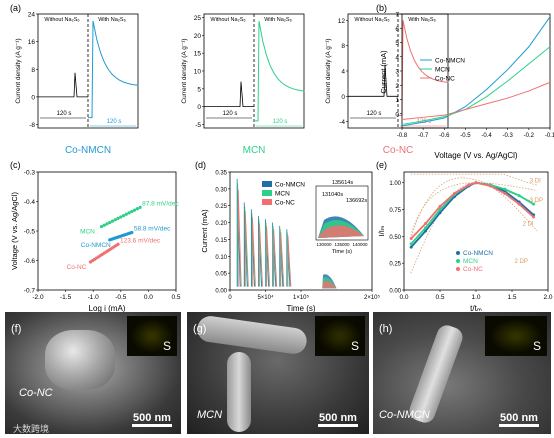 The image size is (554, 438). What do you see at coordinates (381, 230) in the screenshot?
I see `y-axis-label: I/Iₘ` at bounding box center [381, 230].